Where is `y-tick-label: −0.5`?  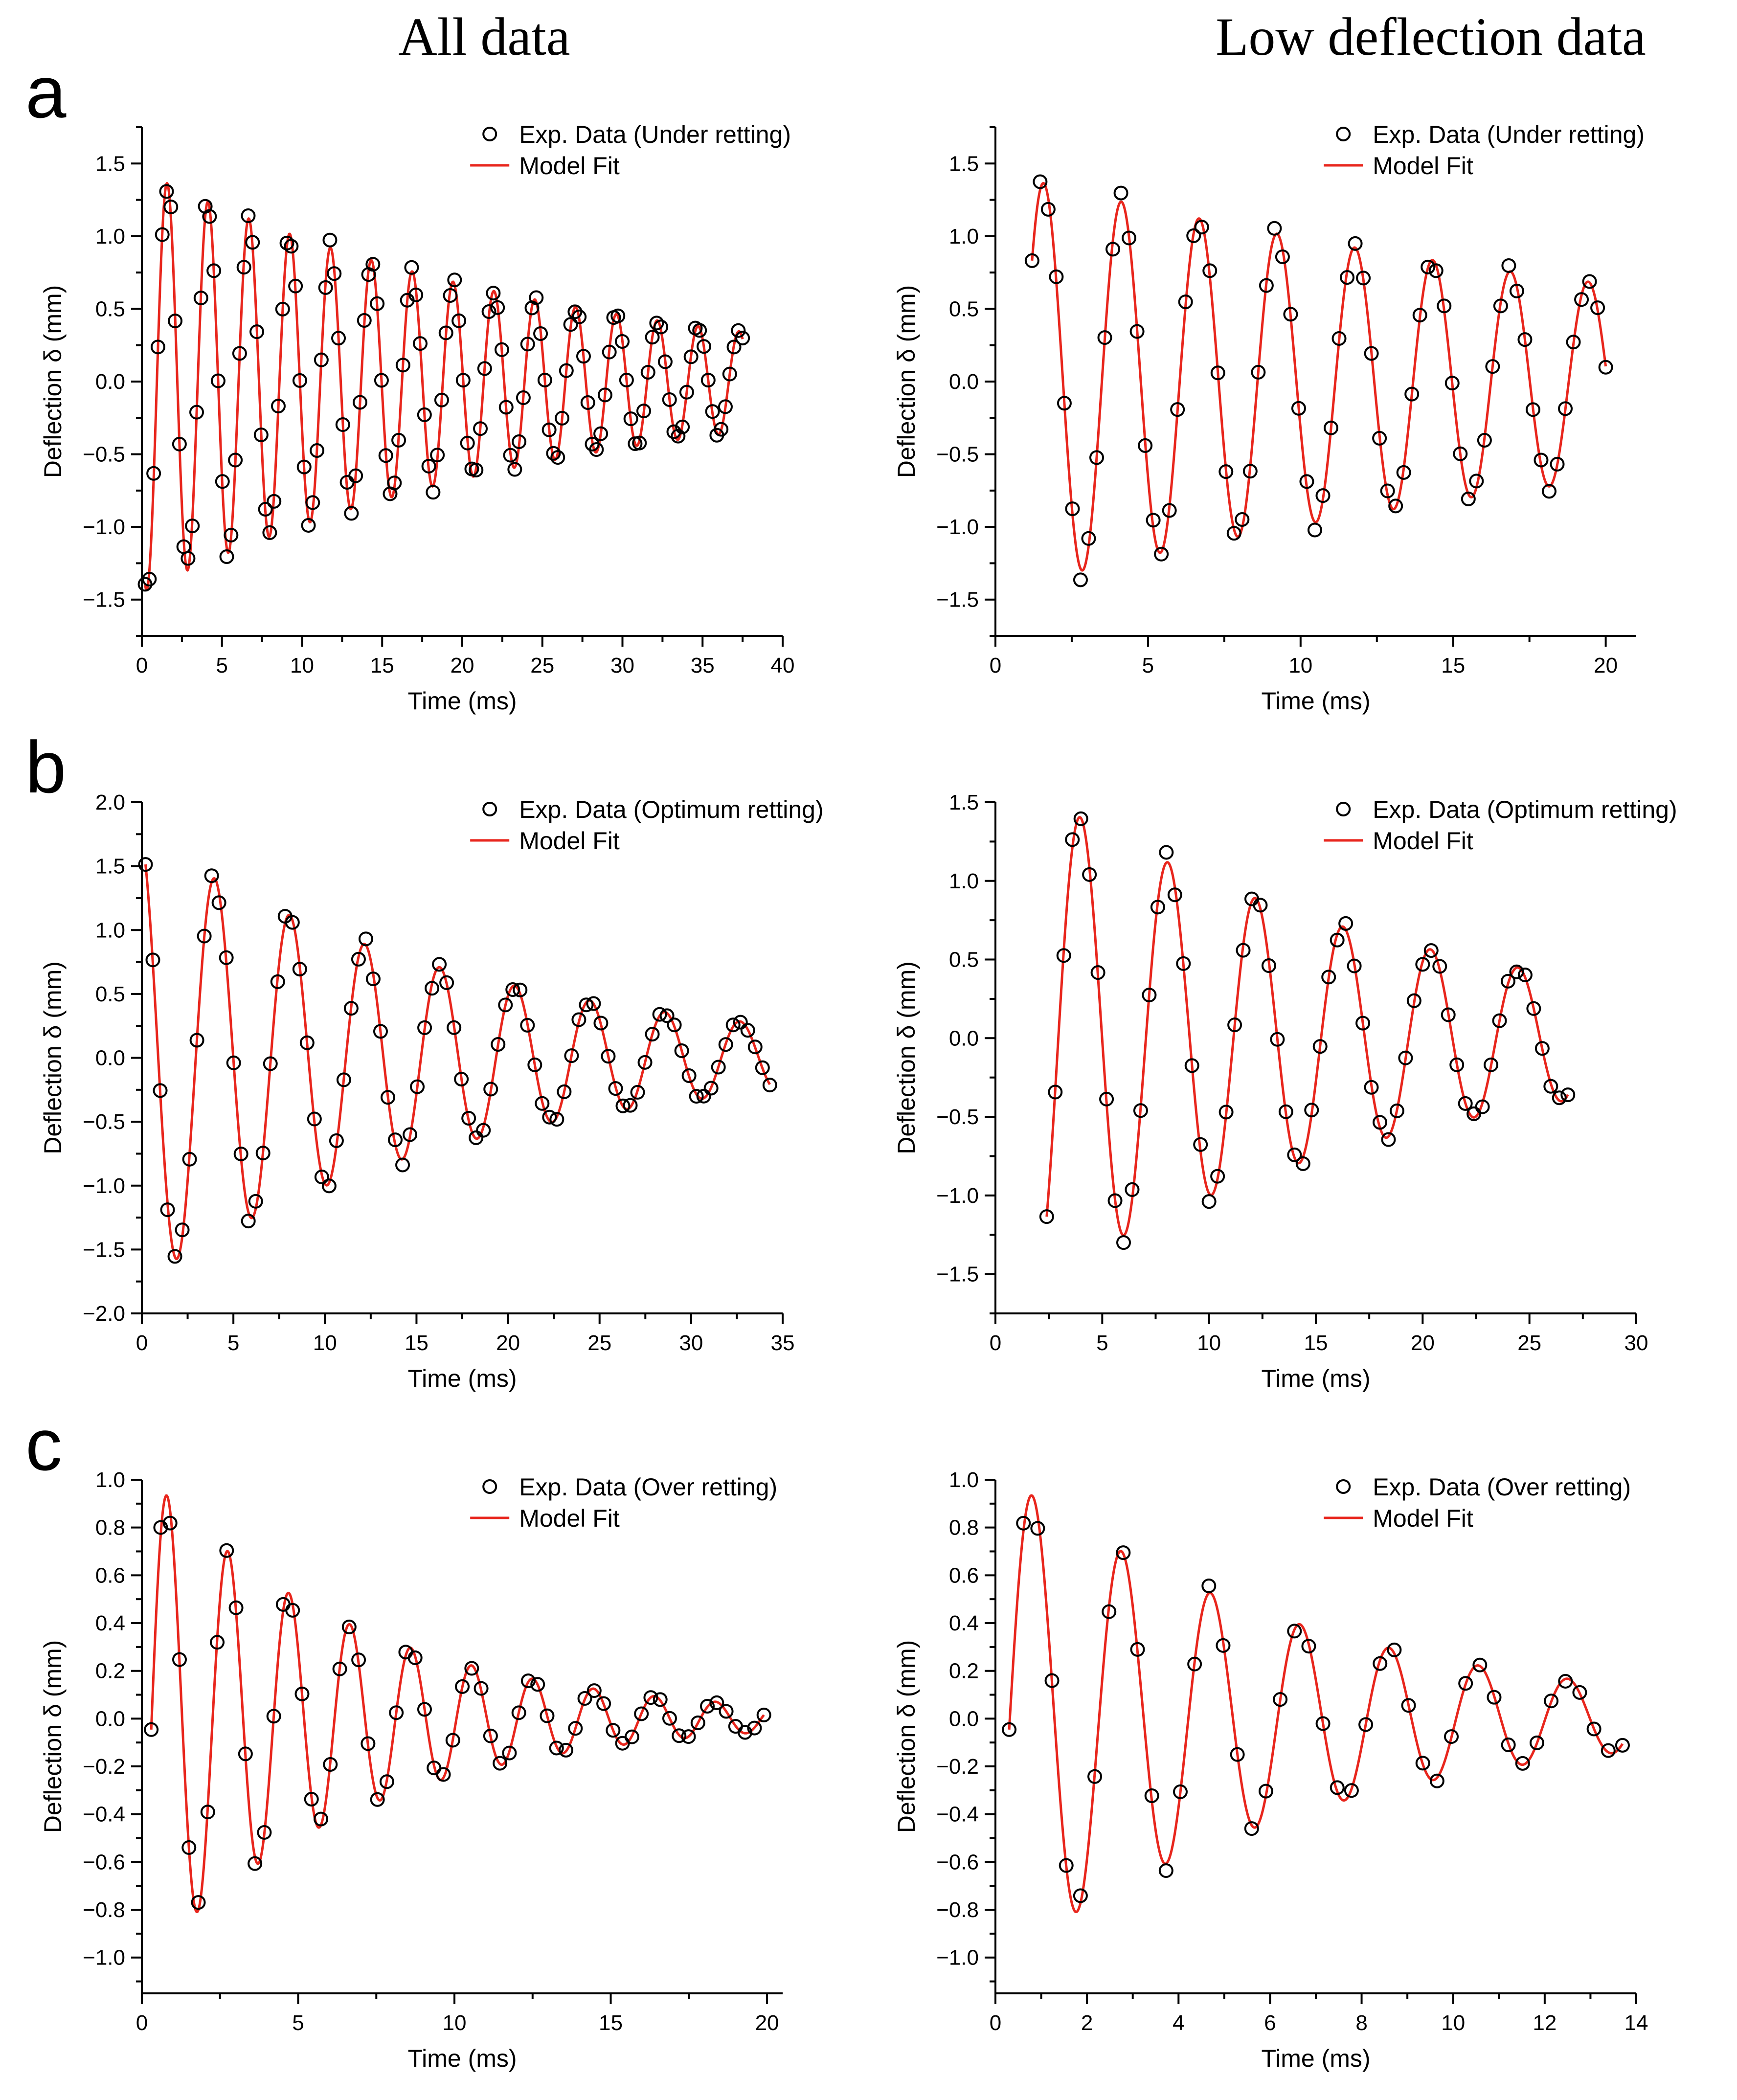
y-tick-label: −0.5 is located at coordinates (958, 1117).